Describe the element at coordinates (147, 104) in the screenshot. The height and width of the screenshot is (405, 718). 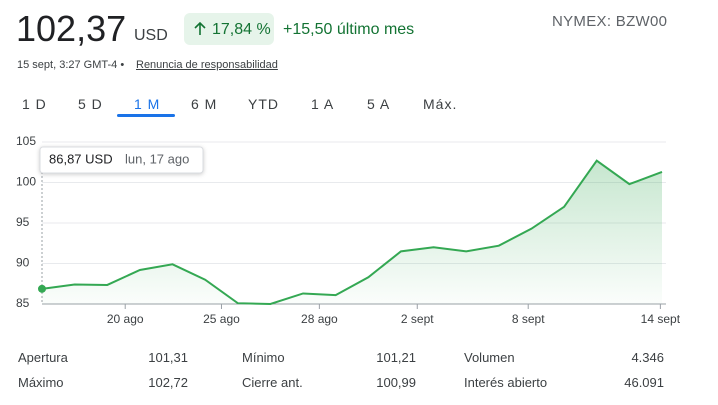
I see `range-tab: 1 M` at that location.